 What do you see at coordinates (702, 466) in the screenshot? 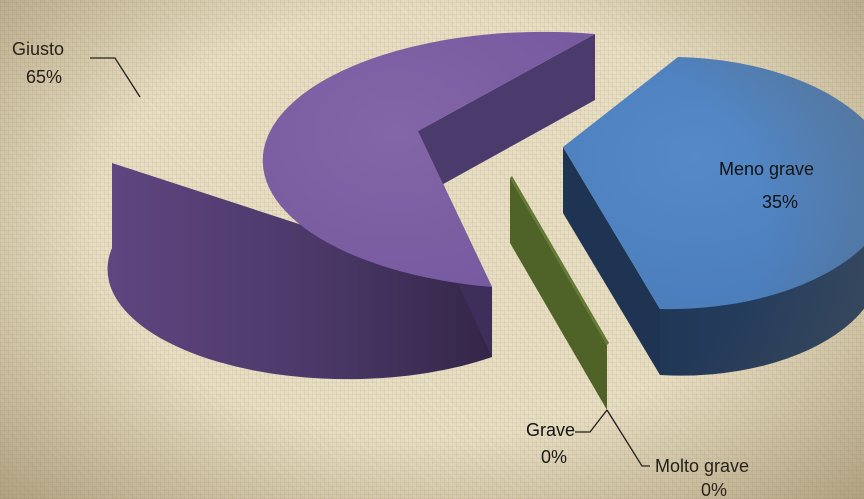
I see `label-molto-grave-name: Molto grave` at bounding box center [702, 466].